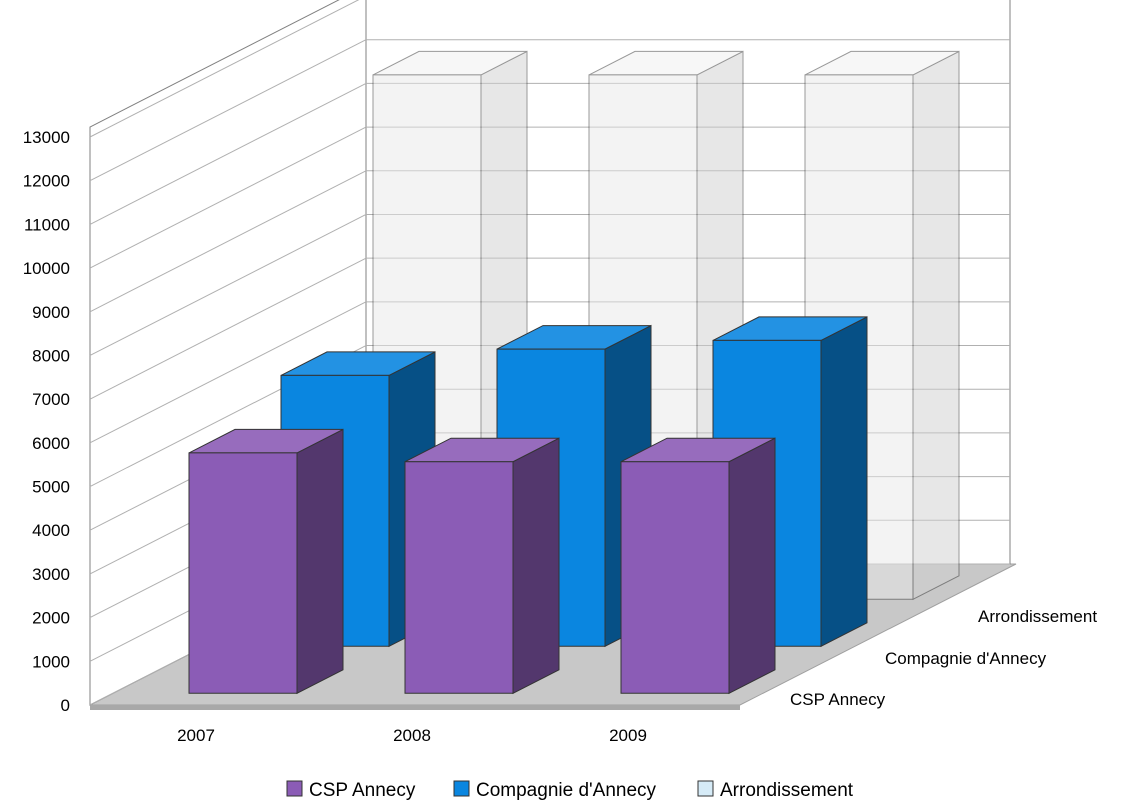  Describe the element at coordinates (46, 268) in the screenshot. I see `y-tick-label: 10000` at that location.